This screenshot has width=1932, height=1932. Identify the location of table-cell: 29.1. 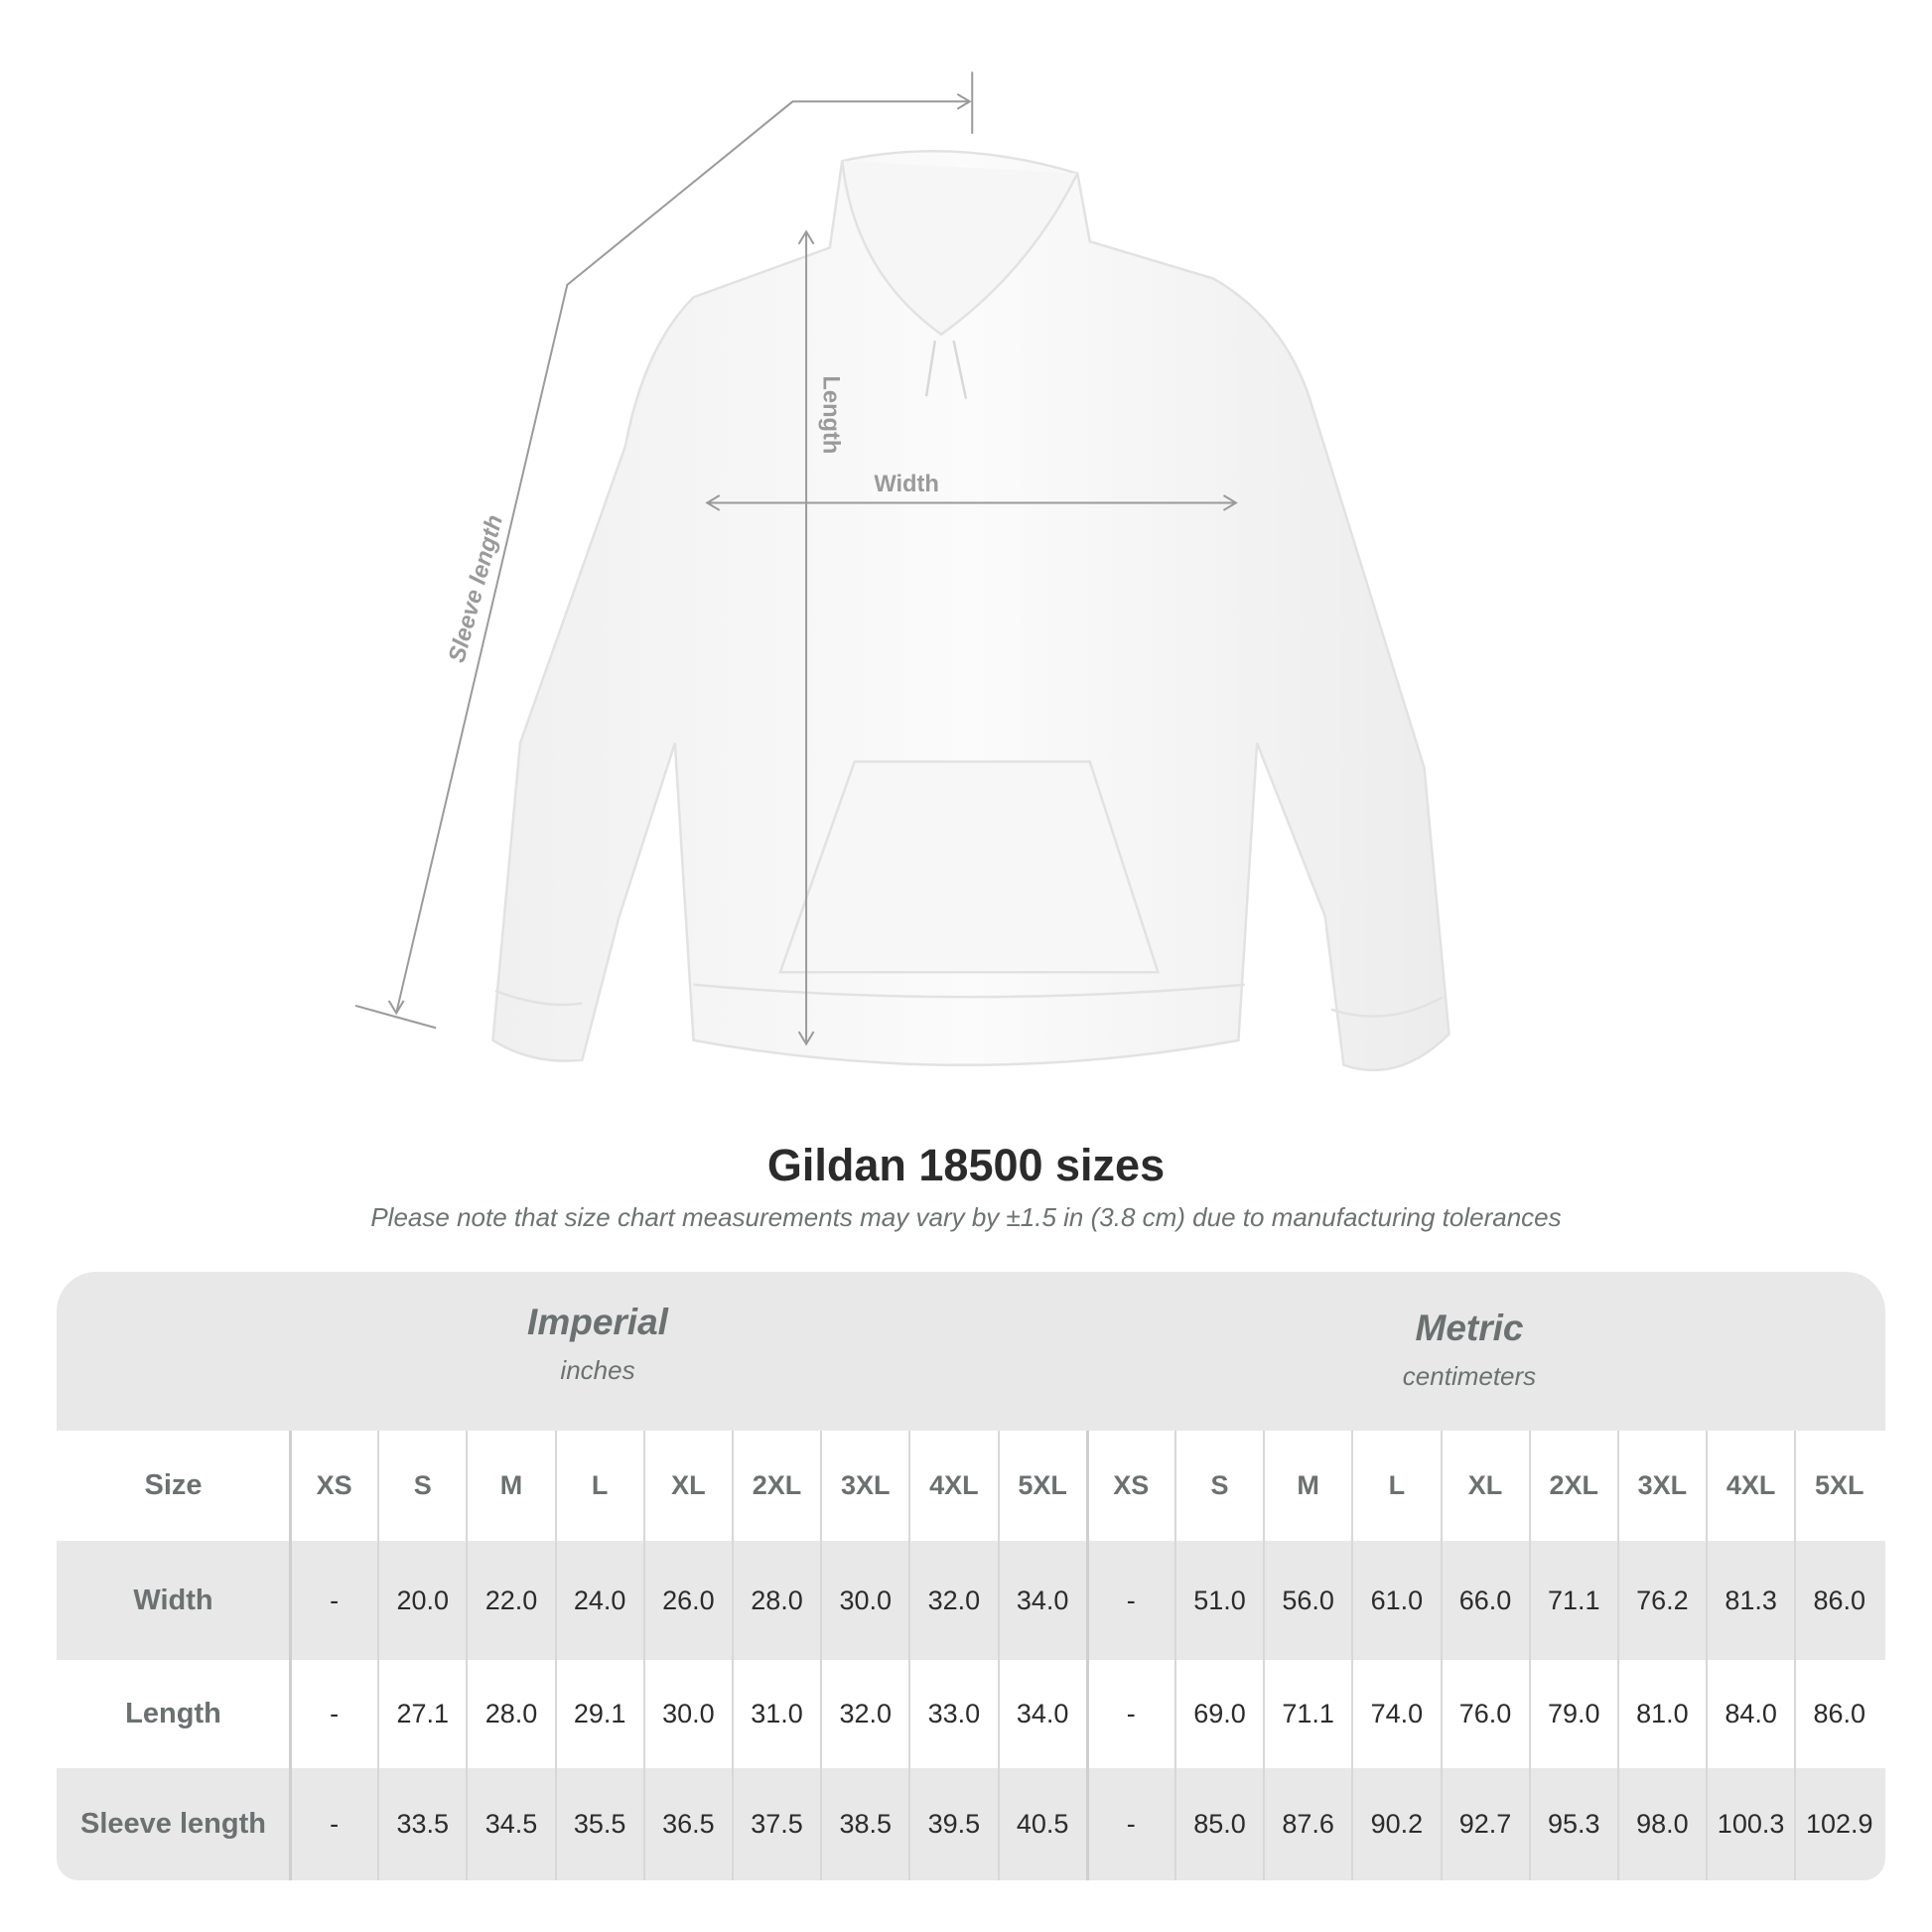
(599, 1714).